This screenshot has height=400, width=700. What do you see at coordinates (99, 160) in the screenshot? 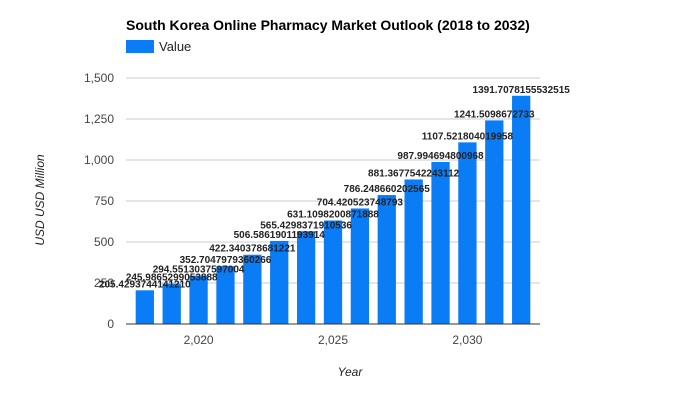
I see `y-tick-label: 1,000` at bounding box center [99, 160].